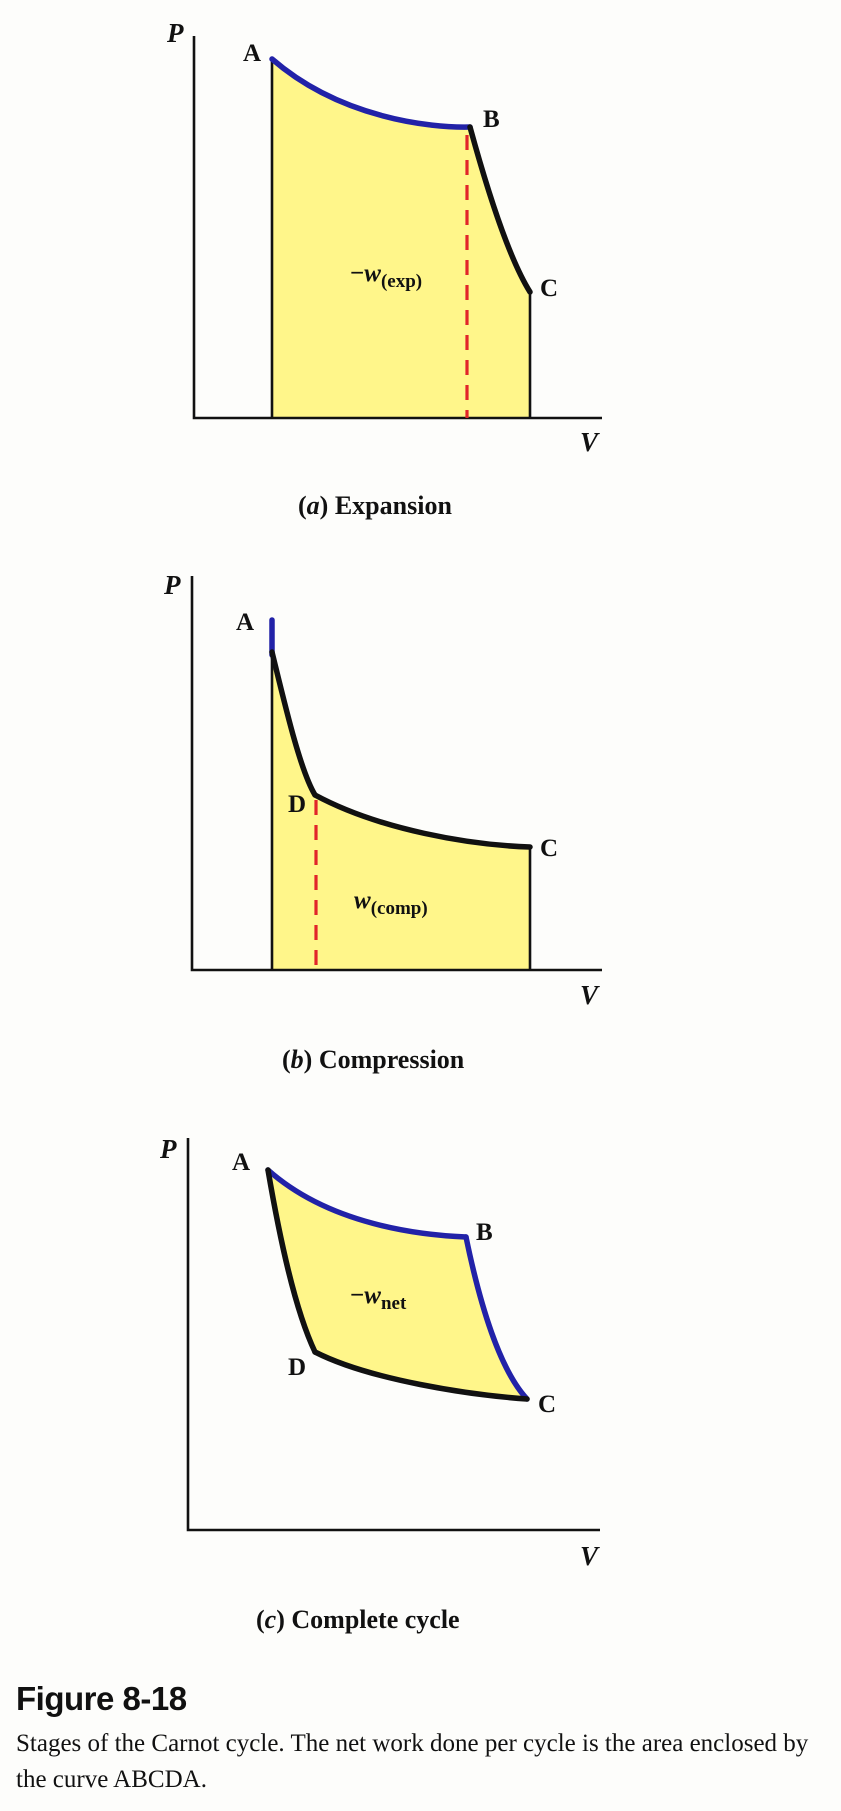 The height and width of the screenshot is (1811, 841). I want to click on work-symbol-compression: w, so click(362, 900).